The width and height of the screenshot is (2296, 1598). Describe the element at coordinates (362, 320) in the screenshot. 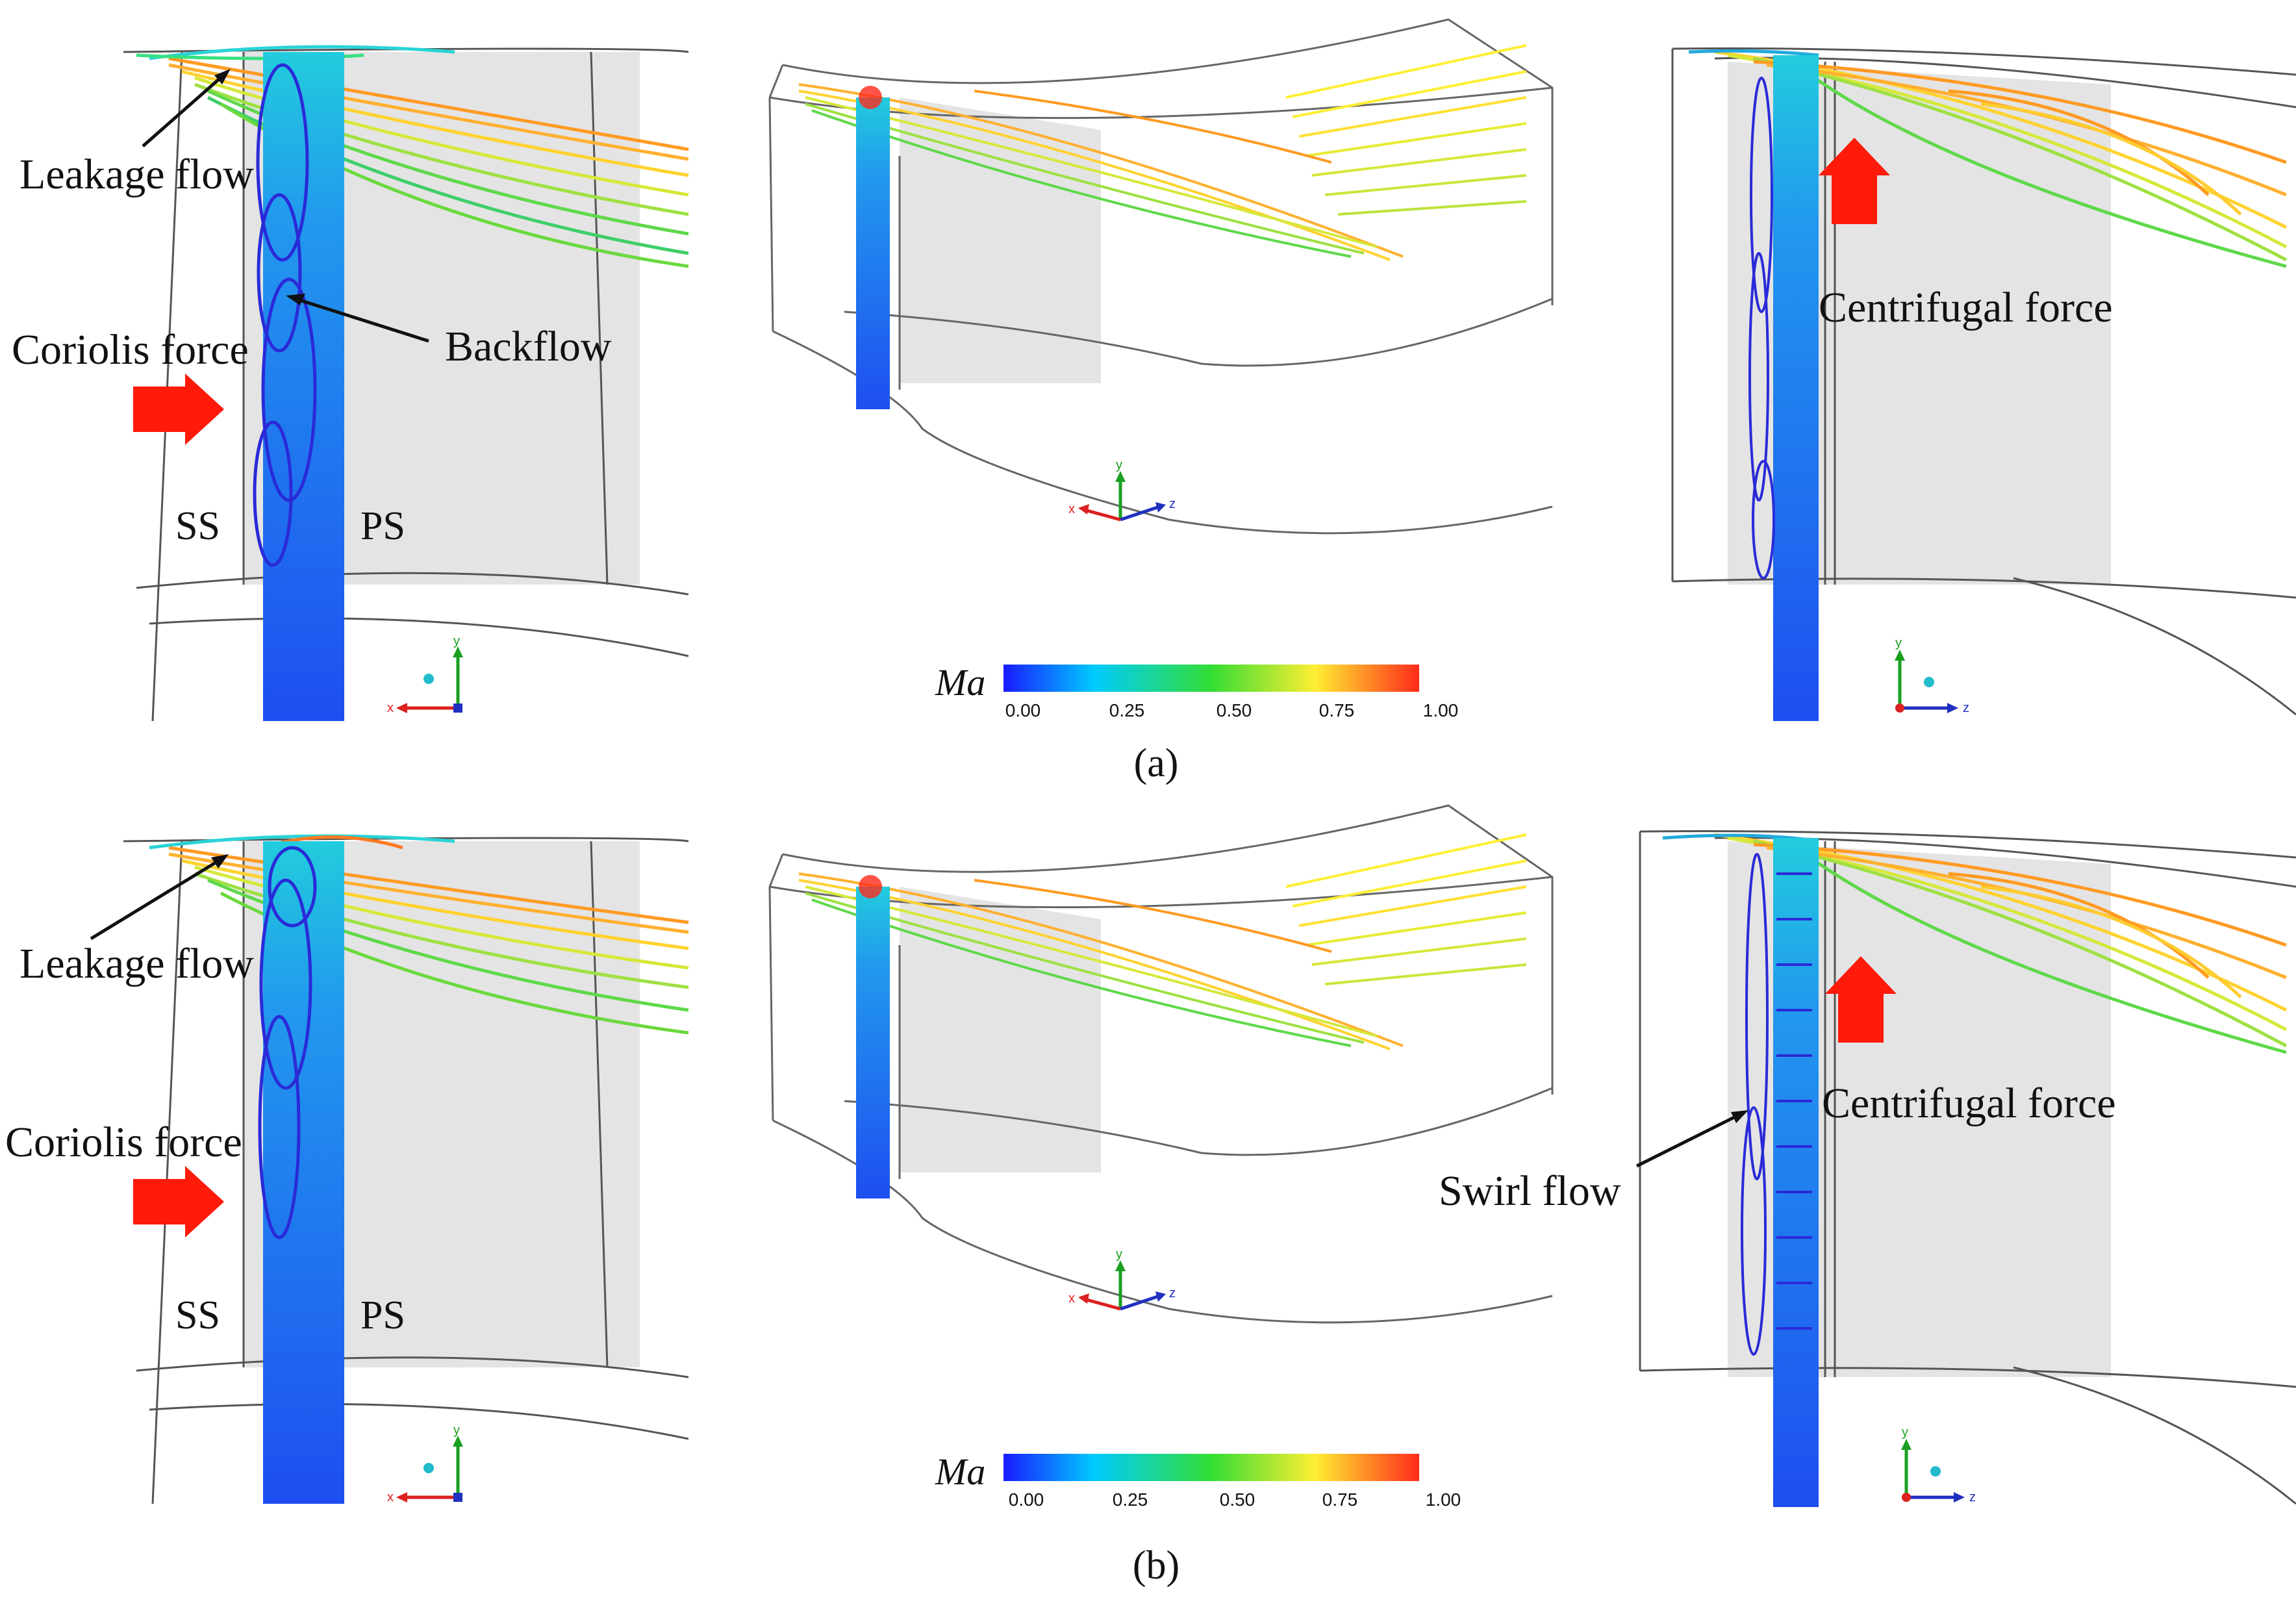

I see `backflow-arrow` at that location.